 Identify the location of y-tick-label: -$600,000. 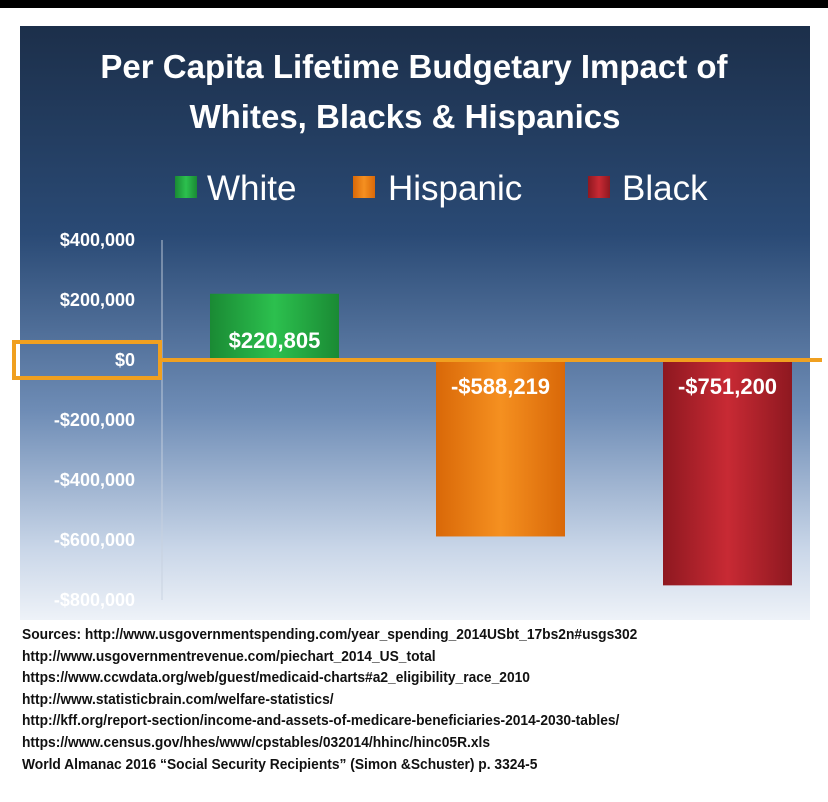
(94, 540).